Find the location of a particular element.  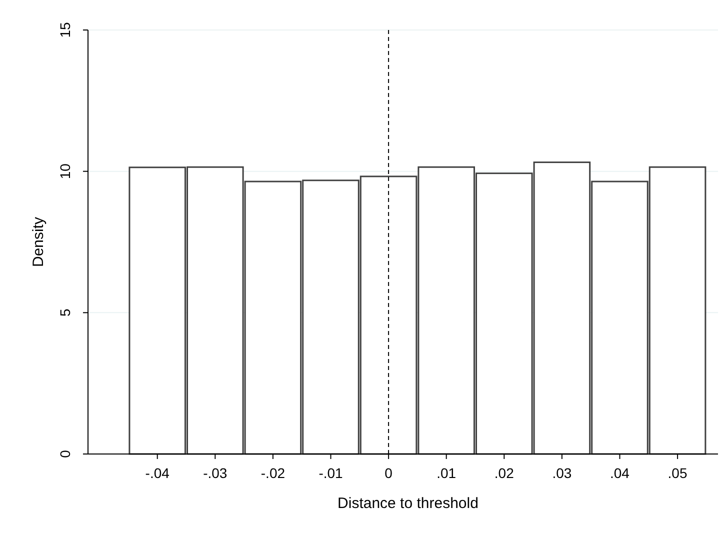

y-axis-title: Density is located at coordinates (38, 242).